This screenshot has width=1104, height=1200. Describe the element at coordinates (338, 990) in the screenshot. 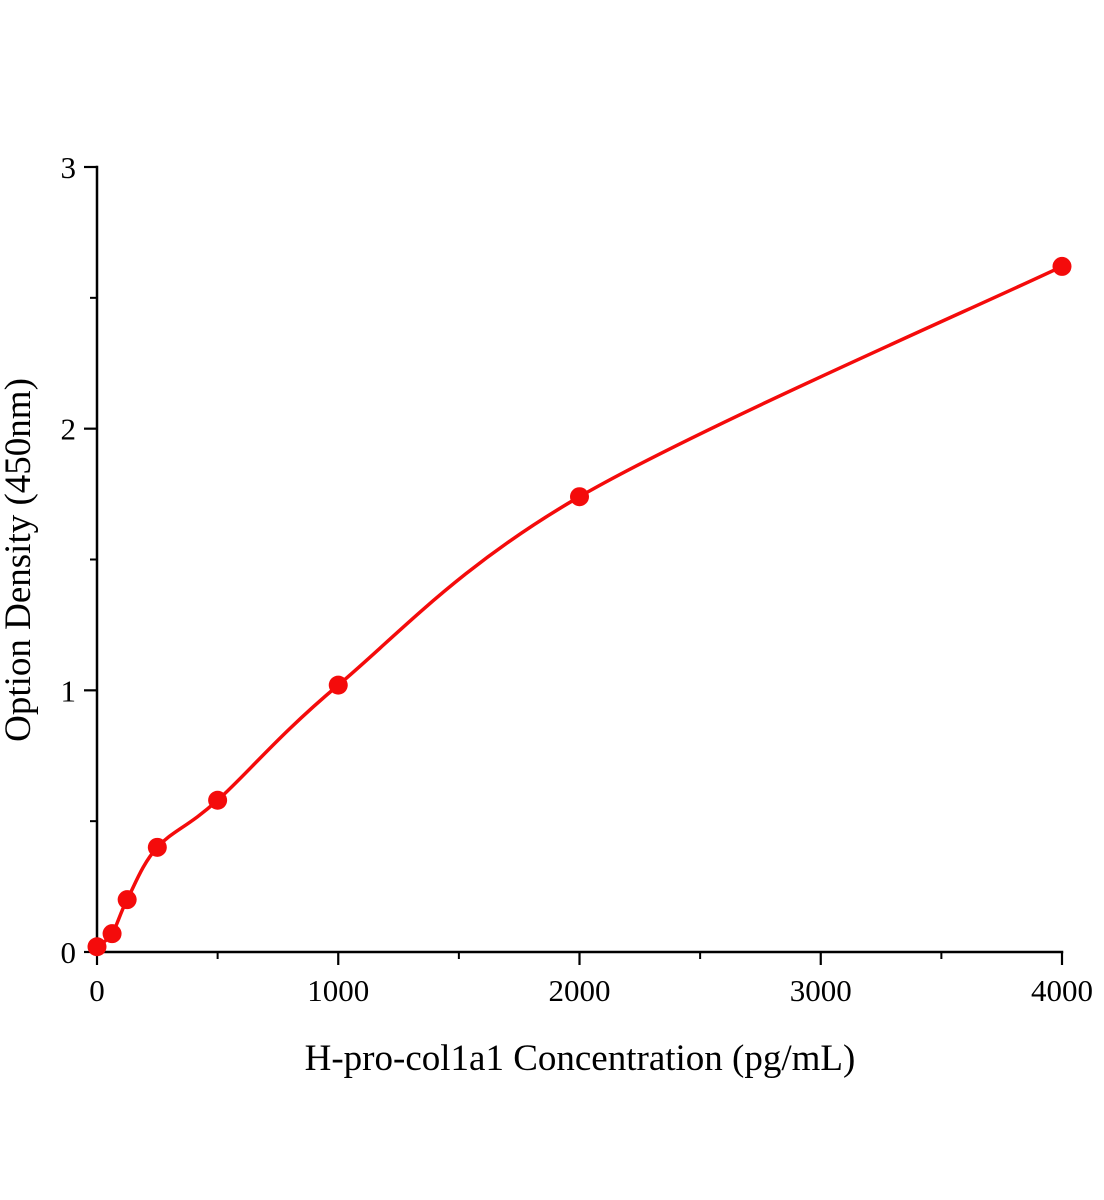

I see `x-tick-label: 1000` at that location.